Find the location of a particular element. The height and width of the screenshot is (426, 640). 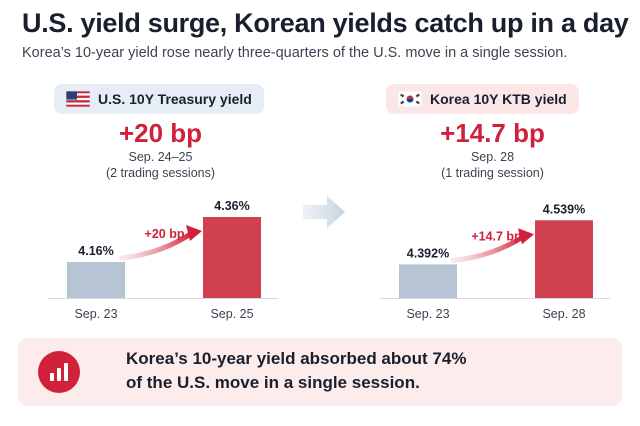

us-period-note: (2 trading sessions) is located at coordinates (160, 173).